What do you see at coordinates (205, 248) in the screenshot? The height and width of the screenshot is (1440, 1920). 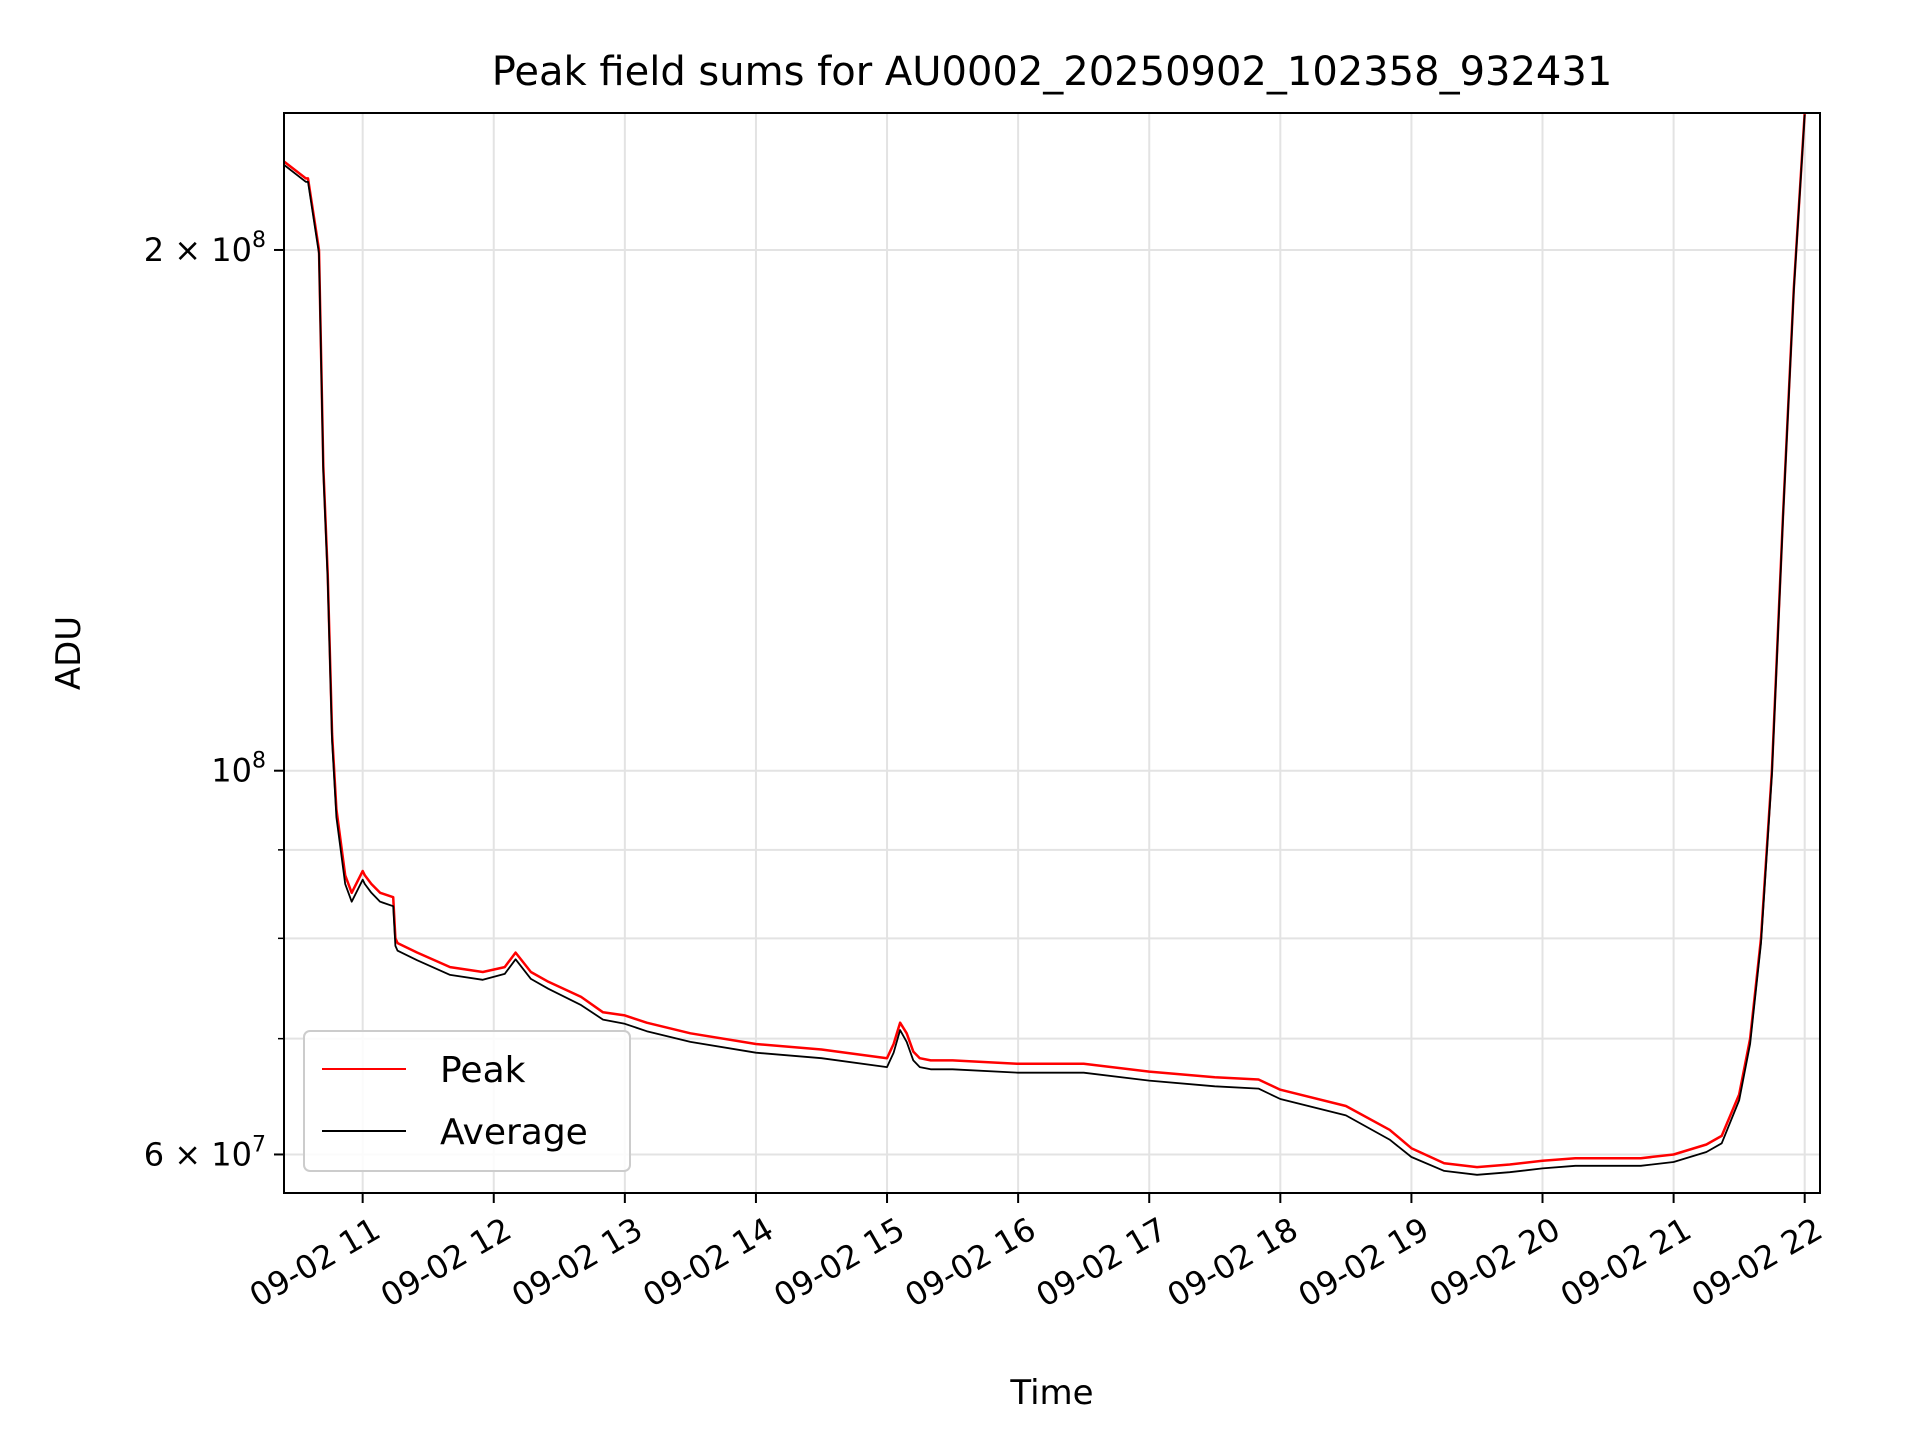 I see `y-tick-label: 2 × 108` at bounding box center [205, 248].